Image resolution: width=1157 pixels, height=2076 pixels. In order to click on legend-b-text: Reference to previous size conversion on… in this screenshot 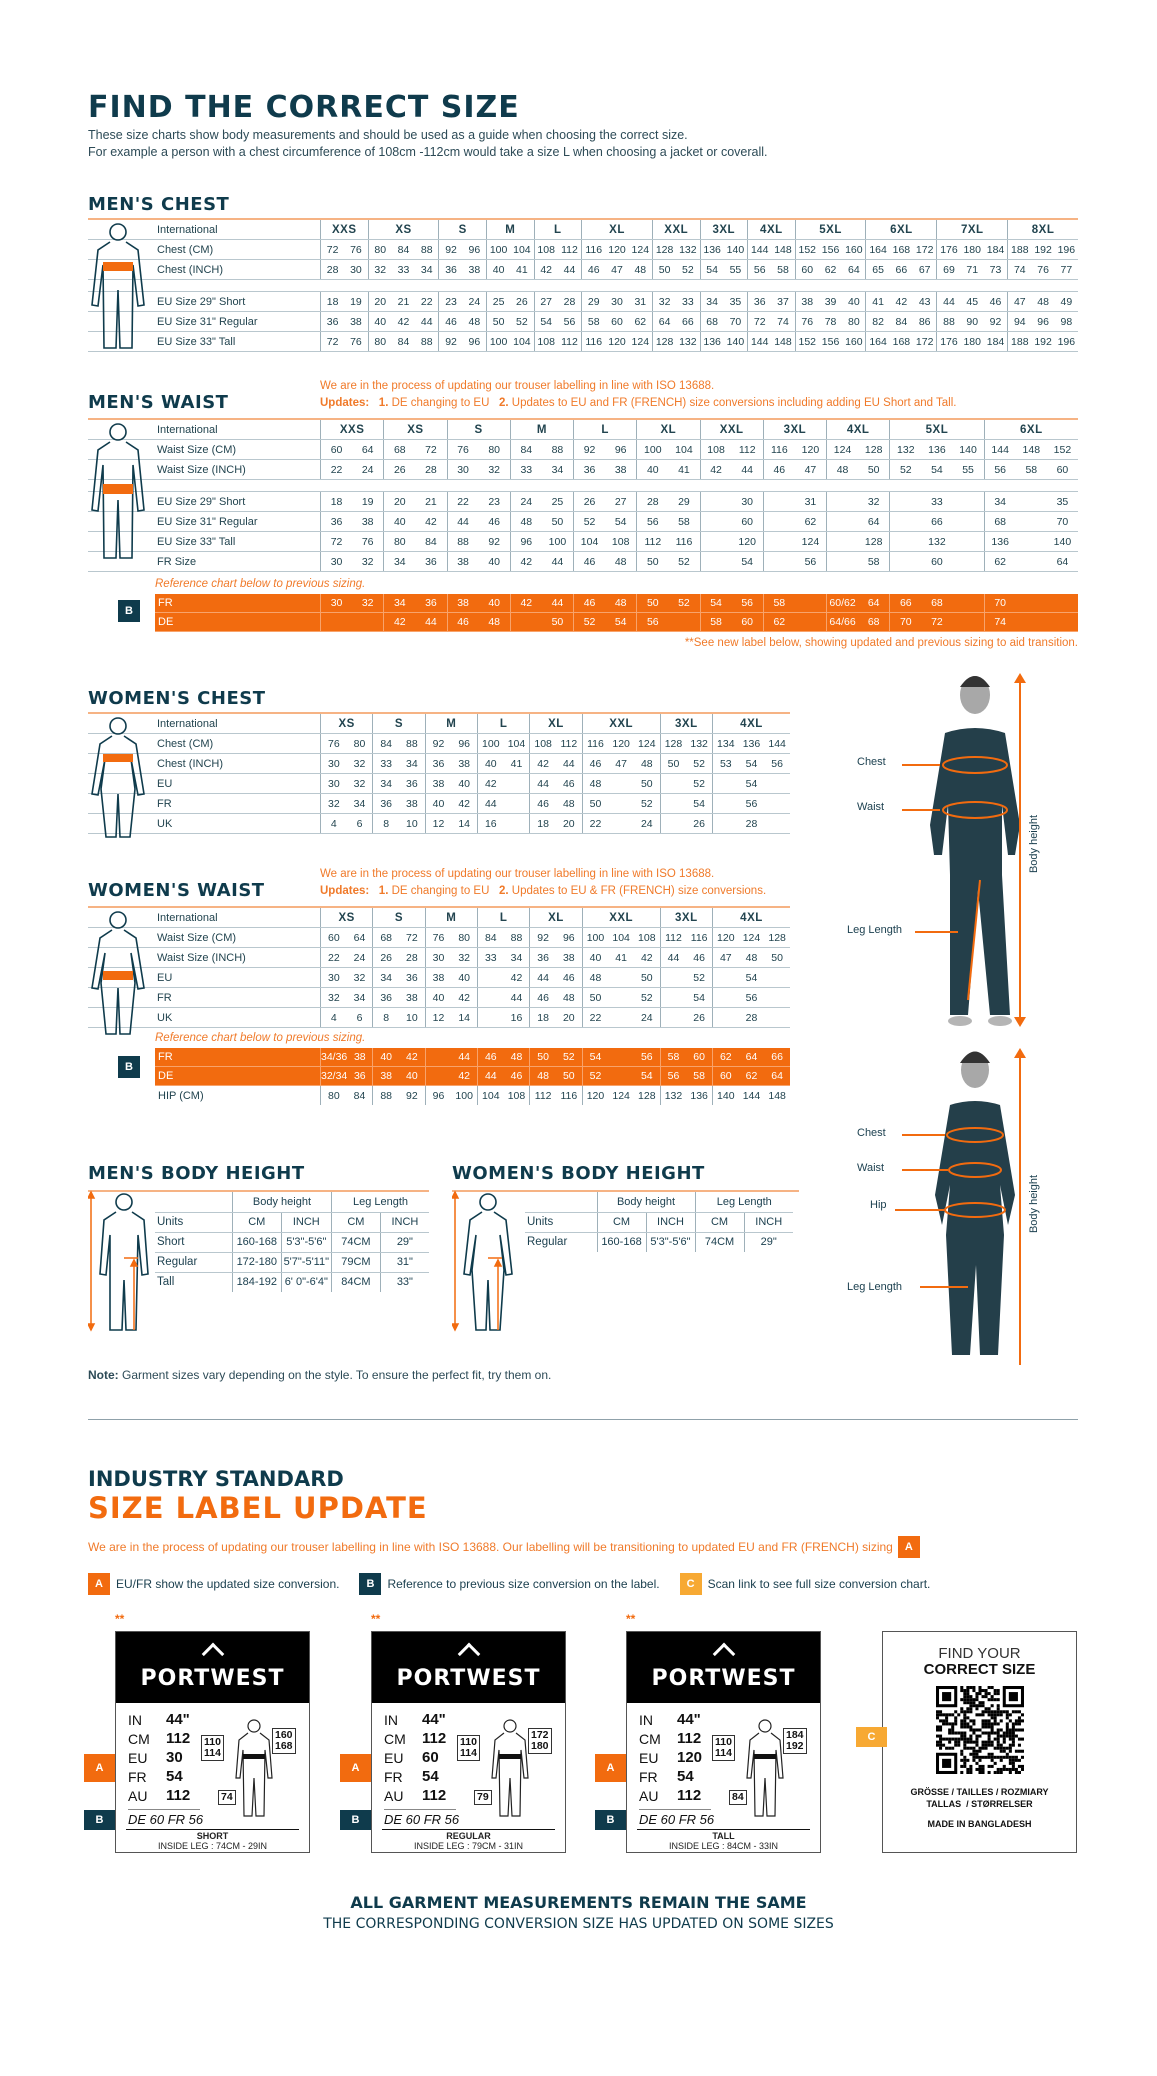, I will do `click(523, 1584)`.